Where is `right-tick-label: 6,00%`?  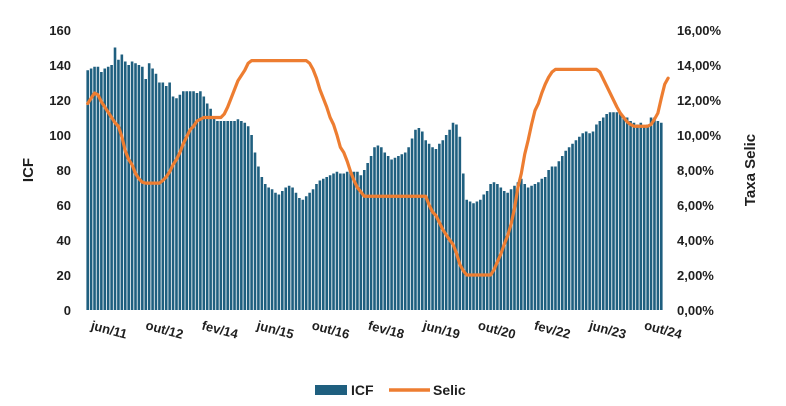 right-tick-label: 6,00% is located at coordinates (695, 205).